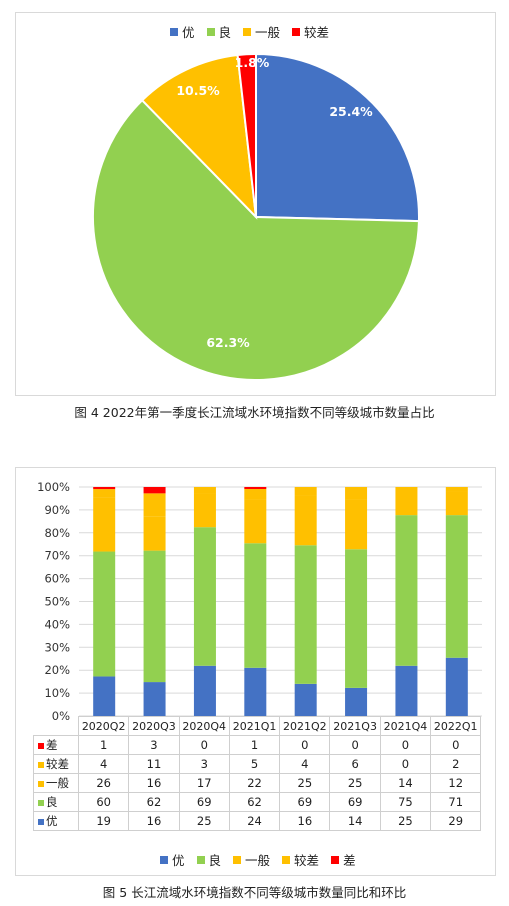 The image size is (509, 906). I want to click on table-row-name: 较差, so click(57, 764).